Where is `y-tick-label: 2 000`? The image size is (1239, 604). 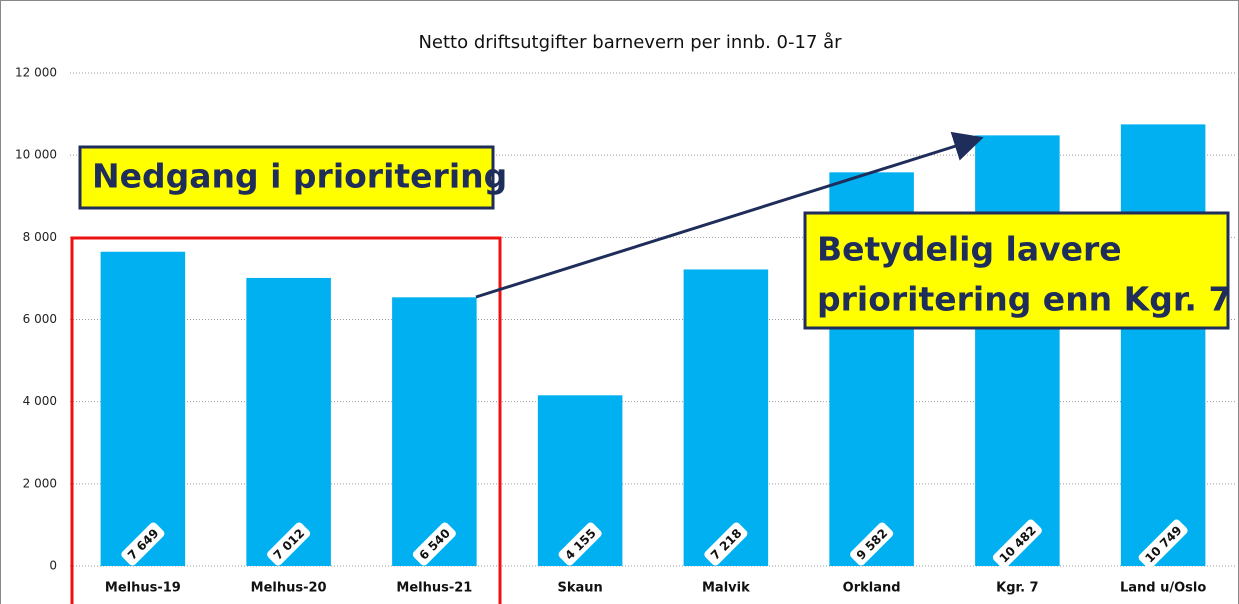 y-tick-label: 2 000 is located at coordinates (40, 483).